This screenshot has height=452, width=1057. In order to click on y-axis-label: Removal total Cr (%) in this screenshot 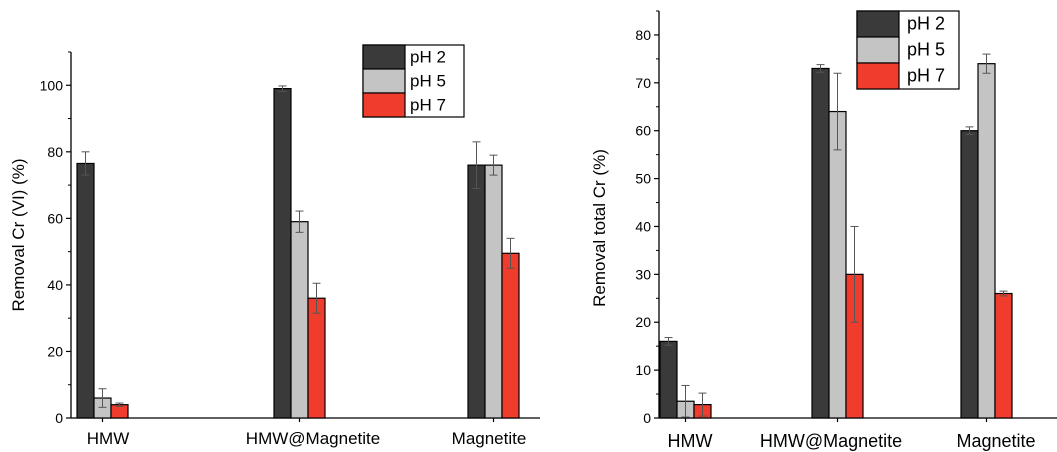, I will do `click(599, 228)`.